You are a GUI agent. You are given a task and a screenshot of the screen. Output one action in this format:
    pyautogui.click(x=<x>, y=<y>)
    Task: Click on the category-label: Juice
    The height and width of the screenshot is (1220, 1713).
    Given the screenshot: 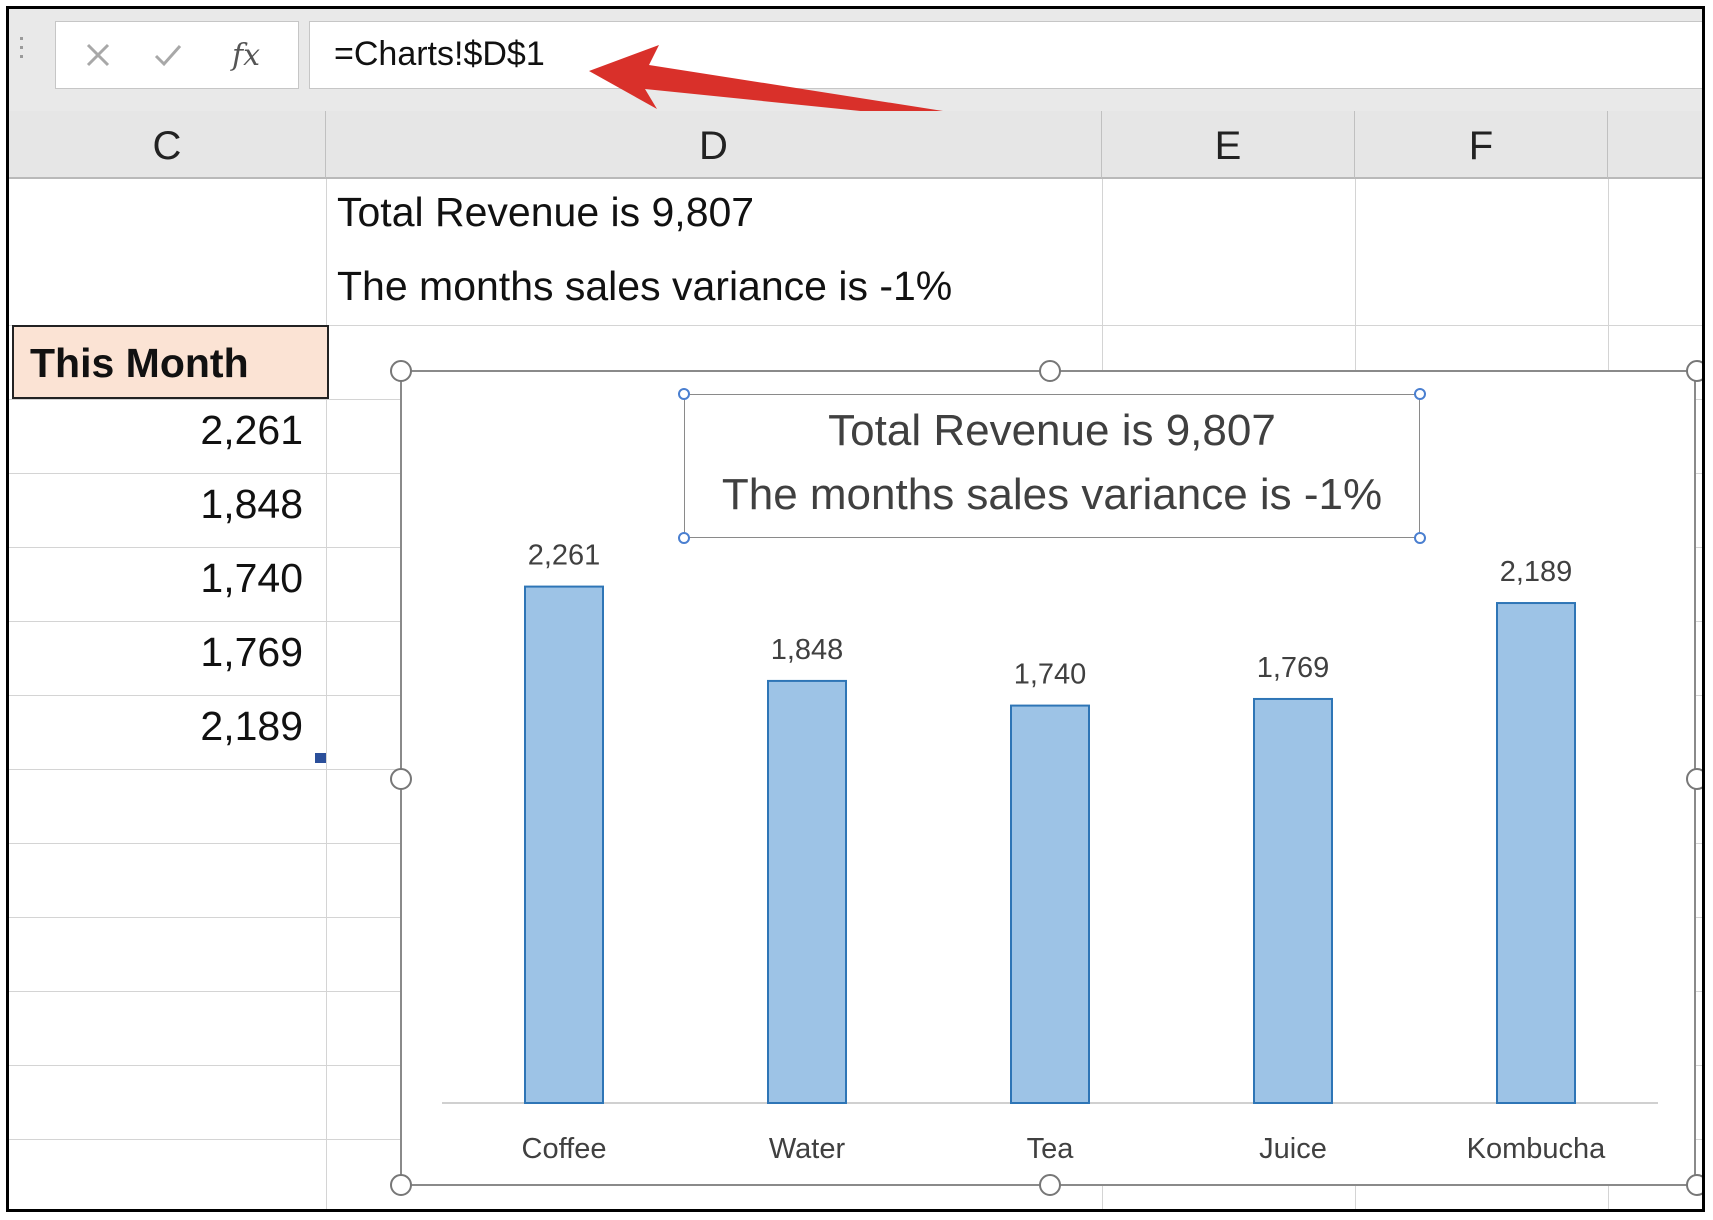 What is the action you would take?
    pyautogui.click(x=1293, y=1149)
    